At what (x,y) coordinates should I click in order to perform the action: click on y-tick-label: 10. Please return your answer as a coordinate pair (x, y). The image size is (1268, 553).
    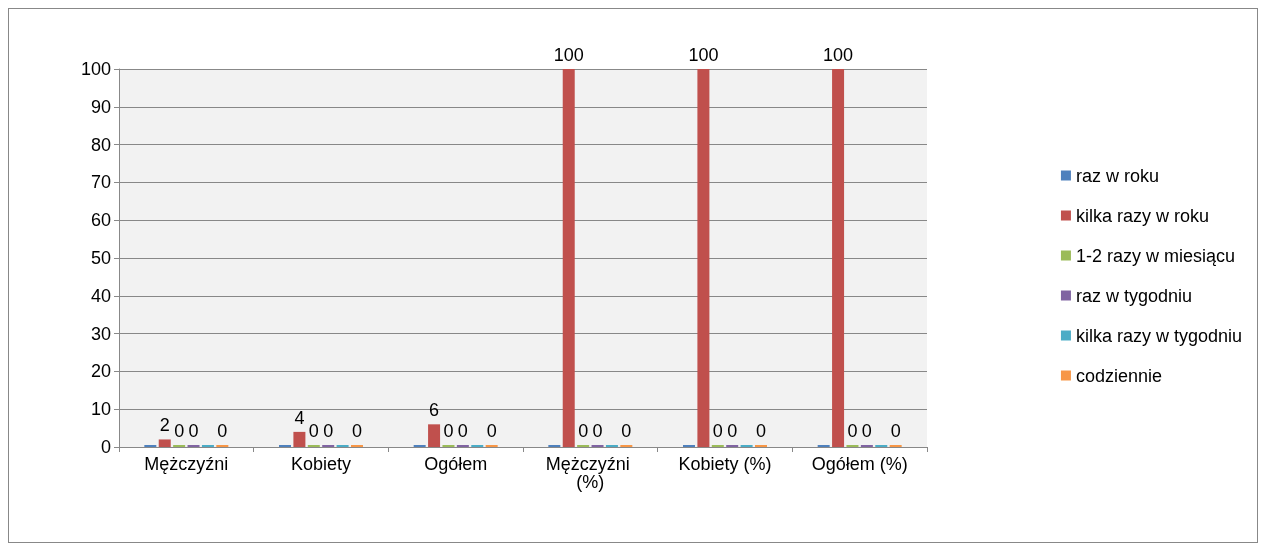
    Looking at the image, I should click on (100, 409).